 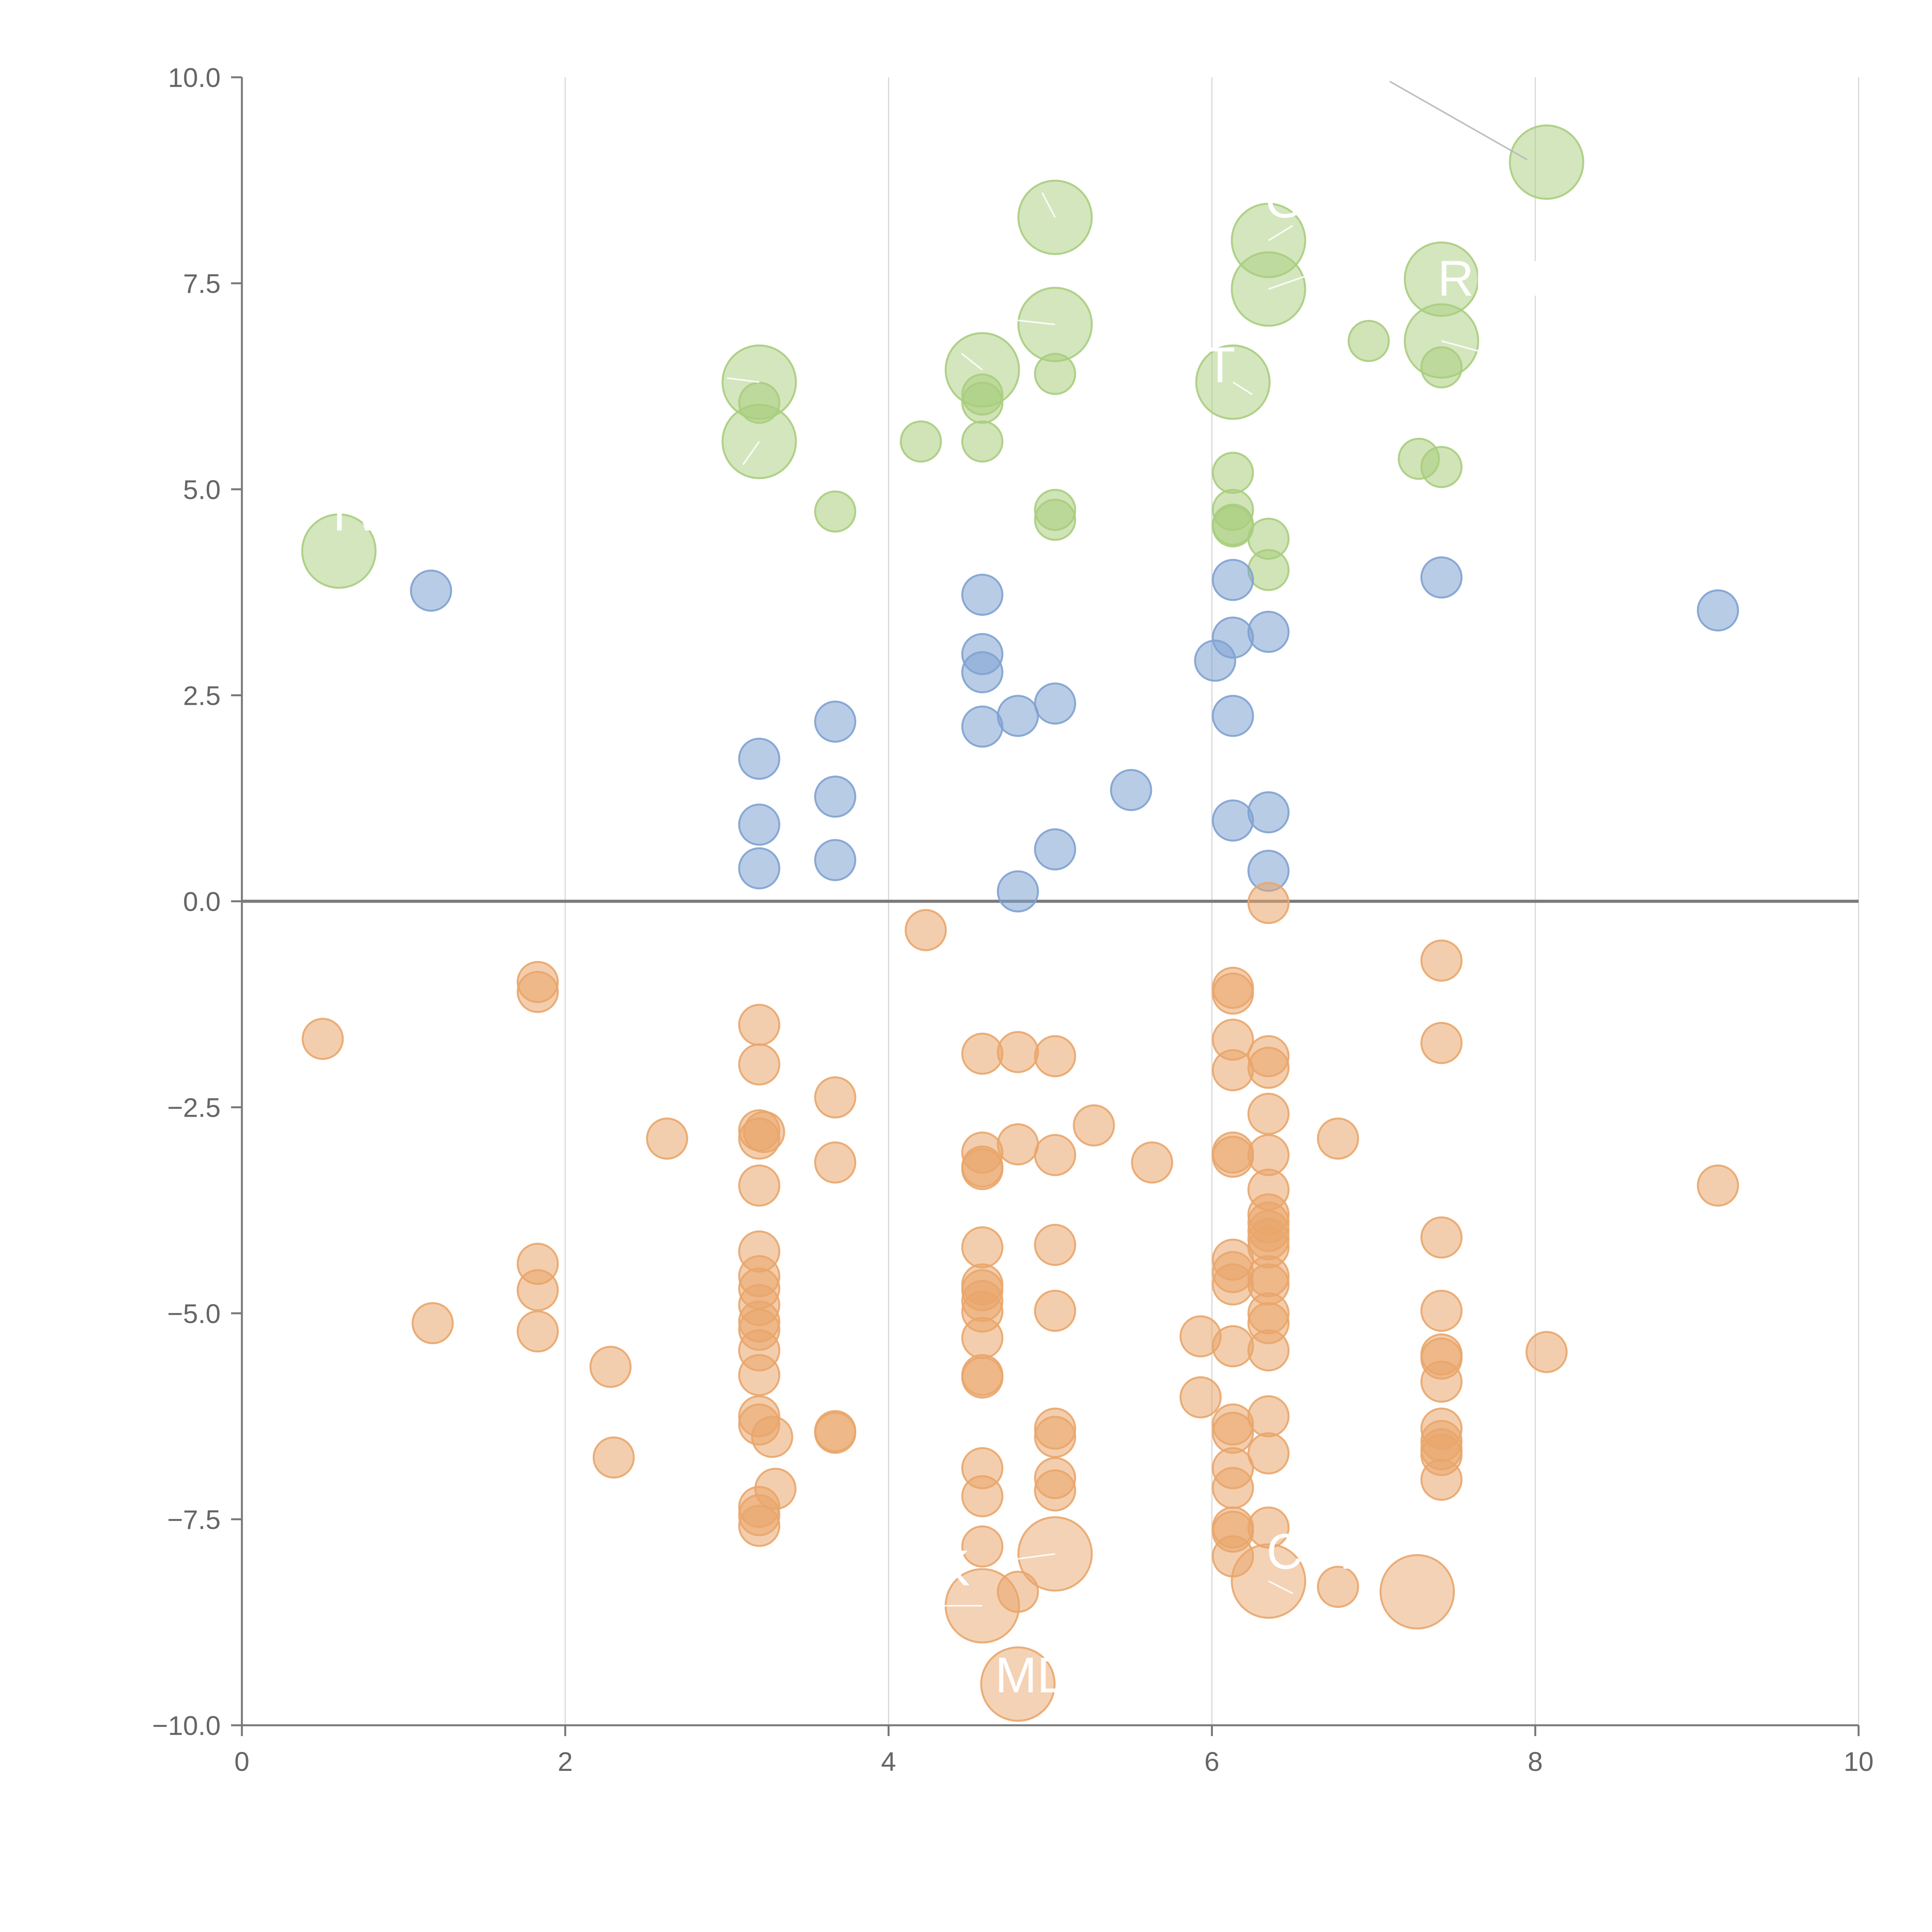 What do you see at coordinates (889, 1762) in the screenshot?
I see `x-tick-label: 4` at bounding box center [889, 1762].